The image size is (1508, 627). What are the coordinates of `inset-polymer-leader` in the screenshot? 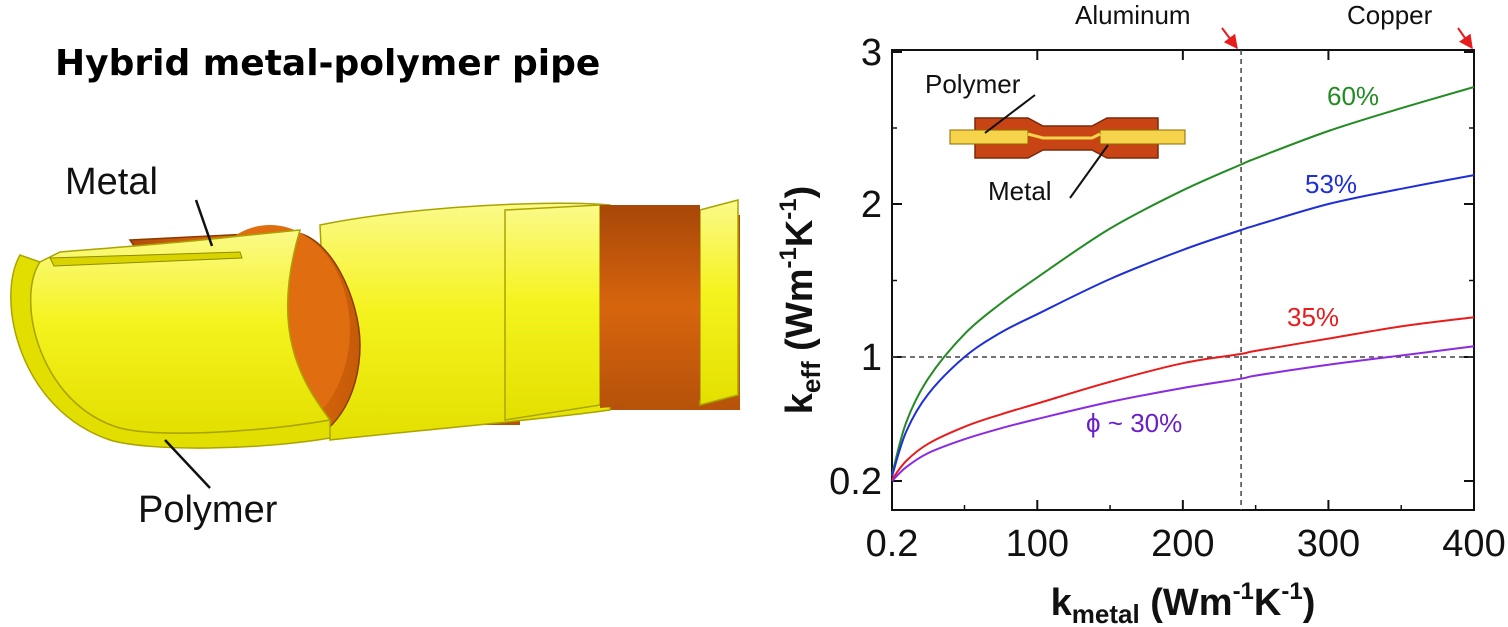 It's located at (1010, 114).